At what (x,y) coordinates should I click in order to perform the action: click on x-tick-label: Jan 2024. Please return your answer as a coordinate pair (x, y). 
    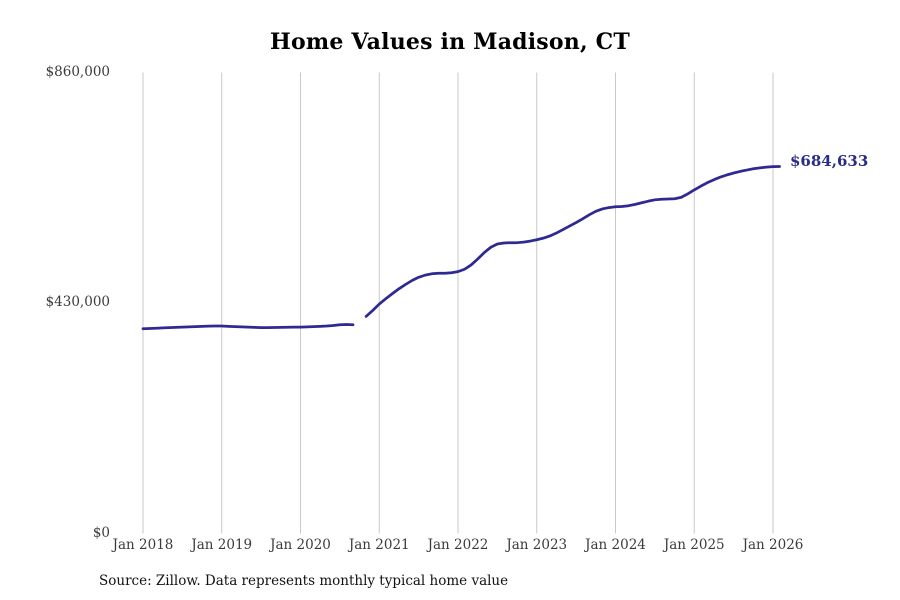
    Looking at the image, I should click on (615, 545).